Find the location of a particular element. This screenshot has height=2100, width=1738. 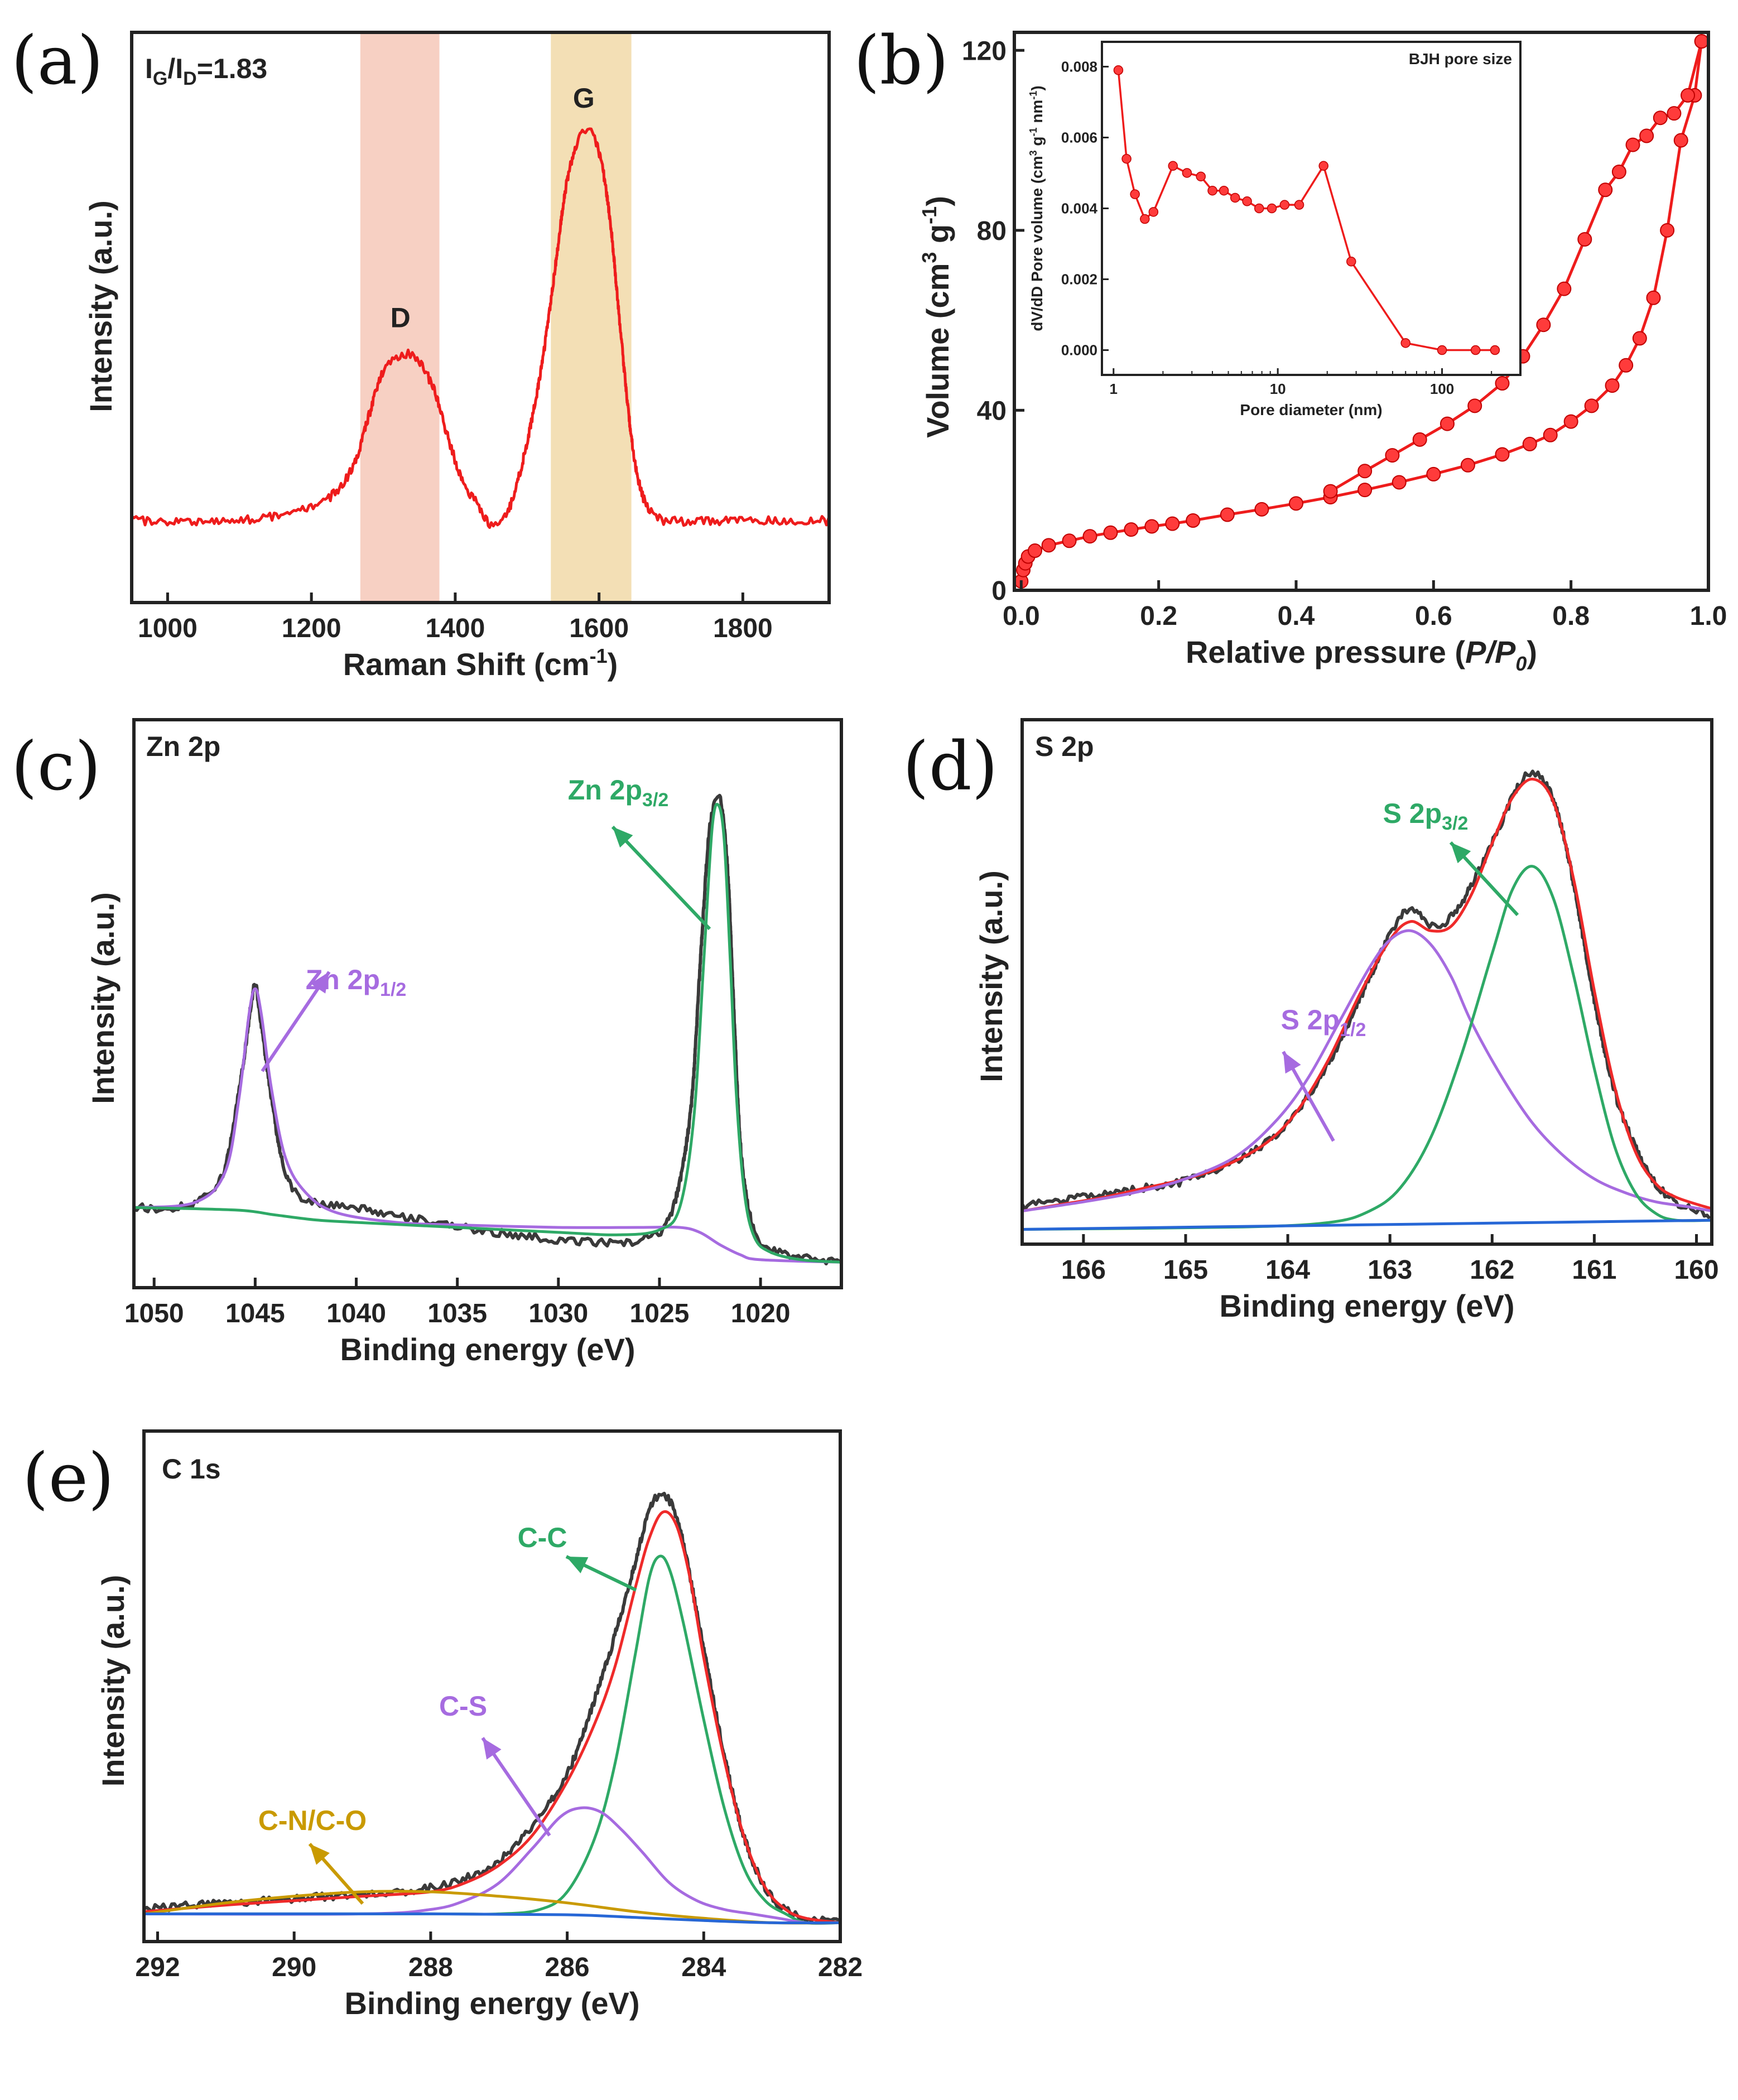

inset-ylabel-sup1: 3 is located at coordinates (1033, 153).